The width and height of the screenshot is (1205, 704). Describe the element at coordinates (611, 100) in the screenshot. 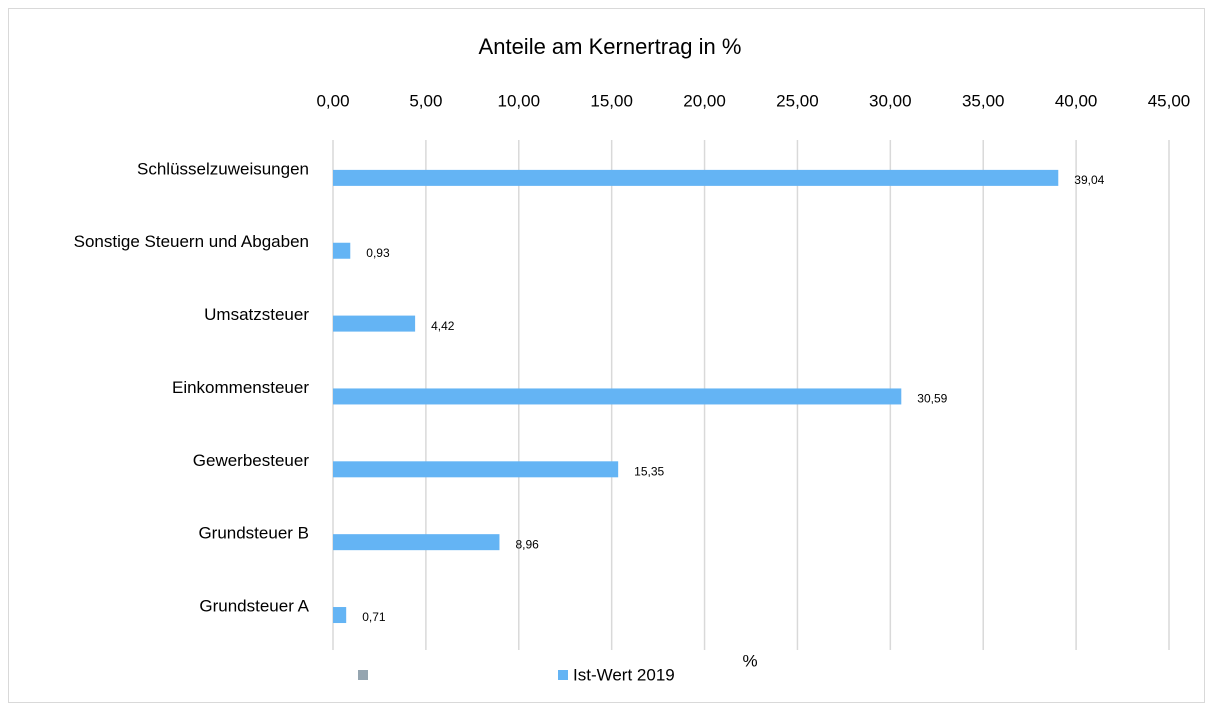

I see `x-tick-label: 15,00` at that location.